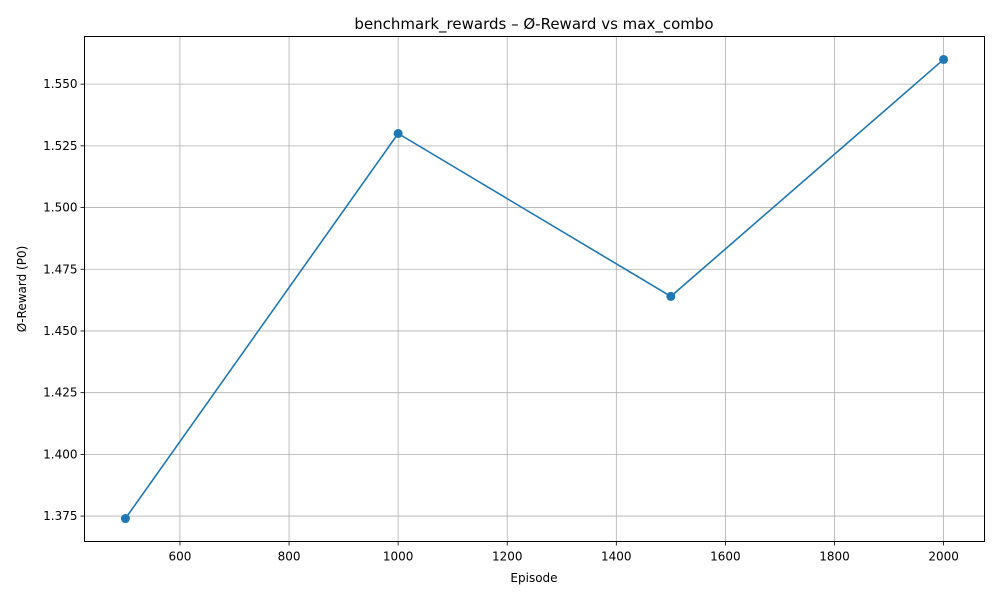 The image size is (1000, 600). What do you see at coordinates (180, 557) in the screenshot?
I see `x-tick-label: 600` at bounding box center [180, 557].